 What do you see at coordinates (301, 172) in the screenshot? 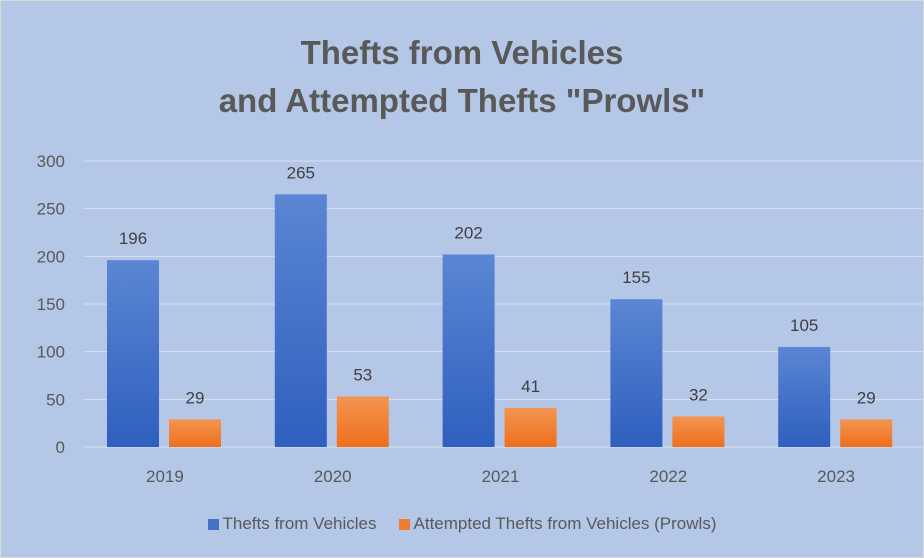
I see `data-label-thefts: 265` at bounding box center [301, 172].